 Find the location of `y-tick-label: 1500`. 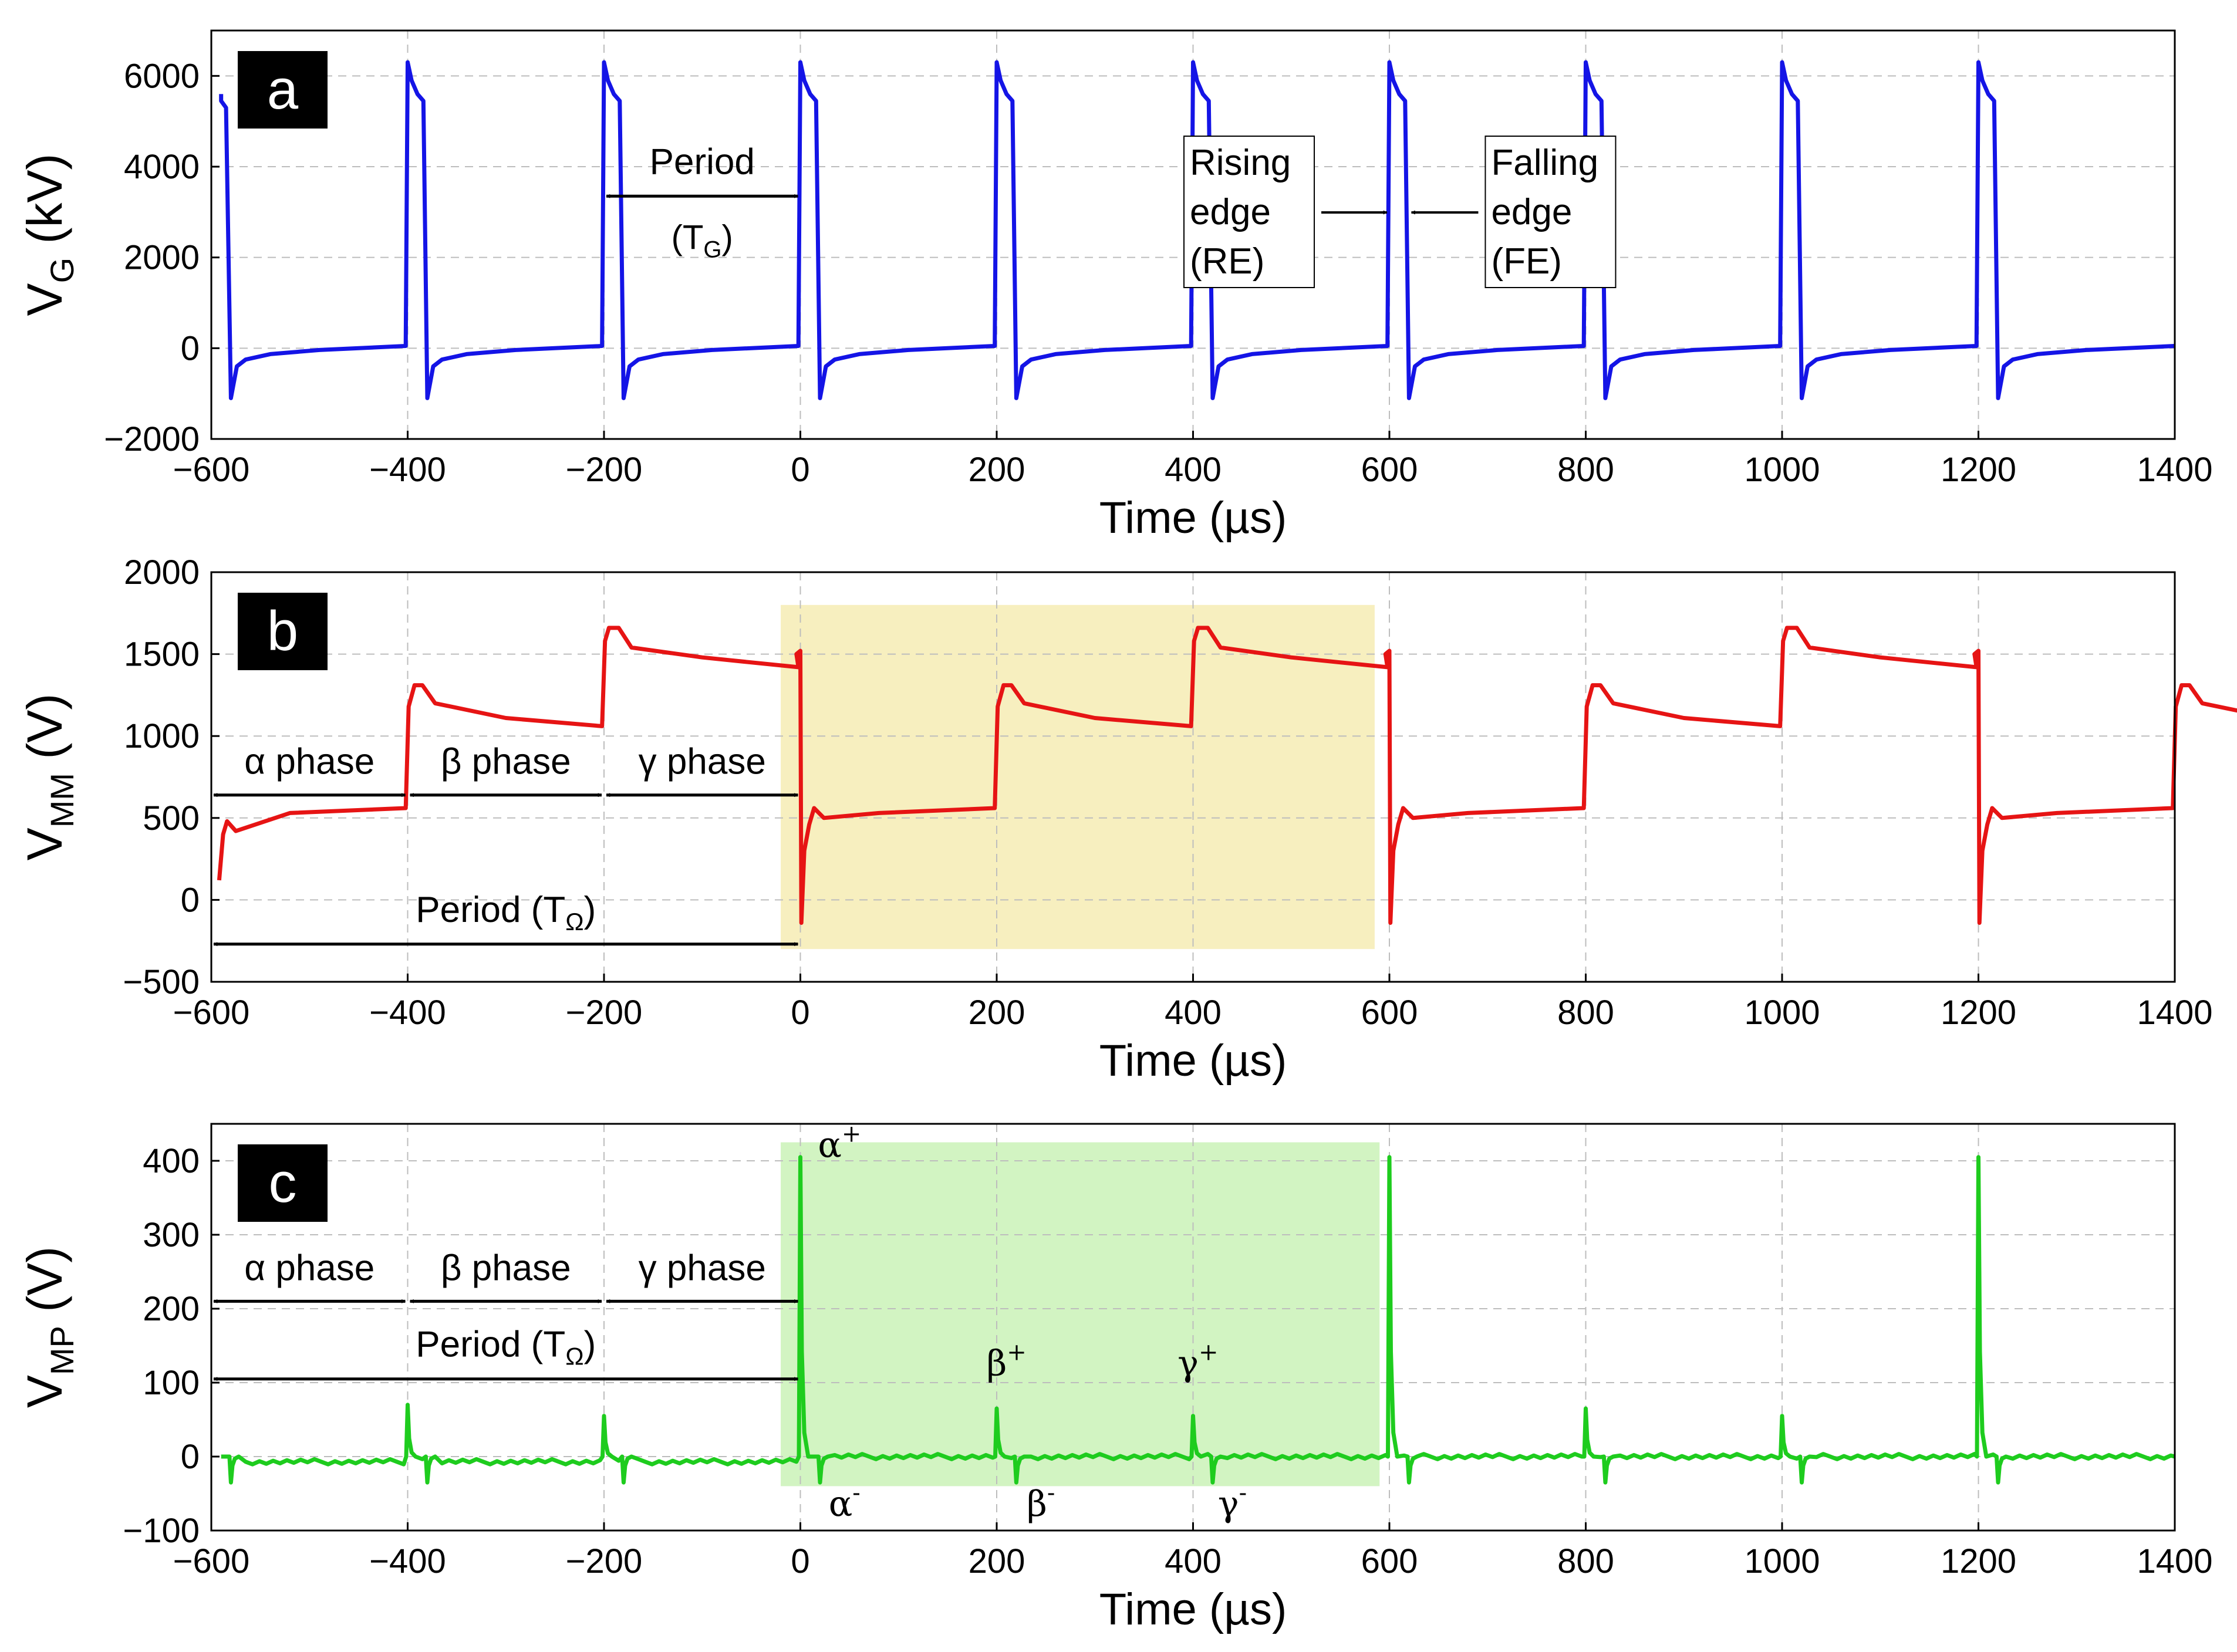

y-tick-label: 1500 is located at coordinates (162, 655).